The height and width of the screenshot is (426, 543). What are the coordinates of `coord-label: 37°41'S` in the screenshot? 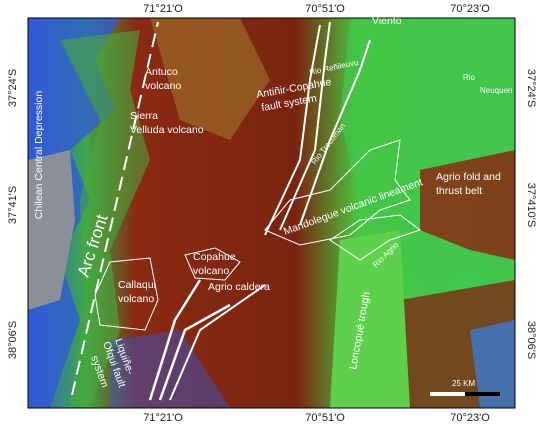 It's located at (13, 205).